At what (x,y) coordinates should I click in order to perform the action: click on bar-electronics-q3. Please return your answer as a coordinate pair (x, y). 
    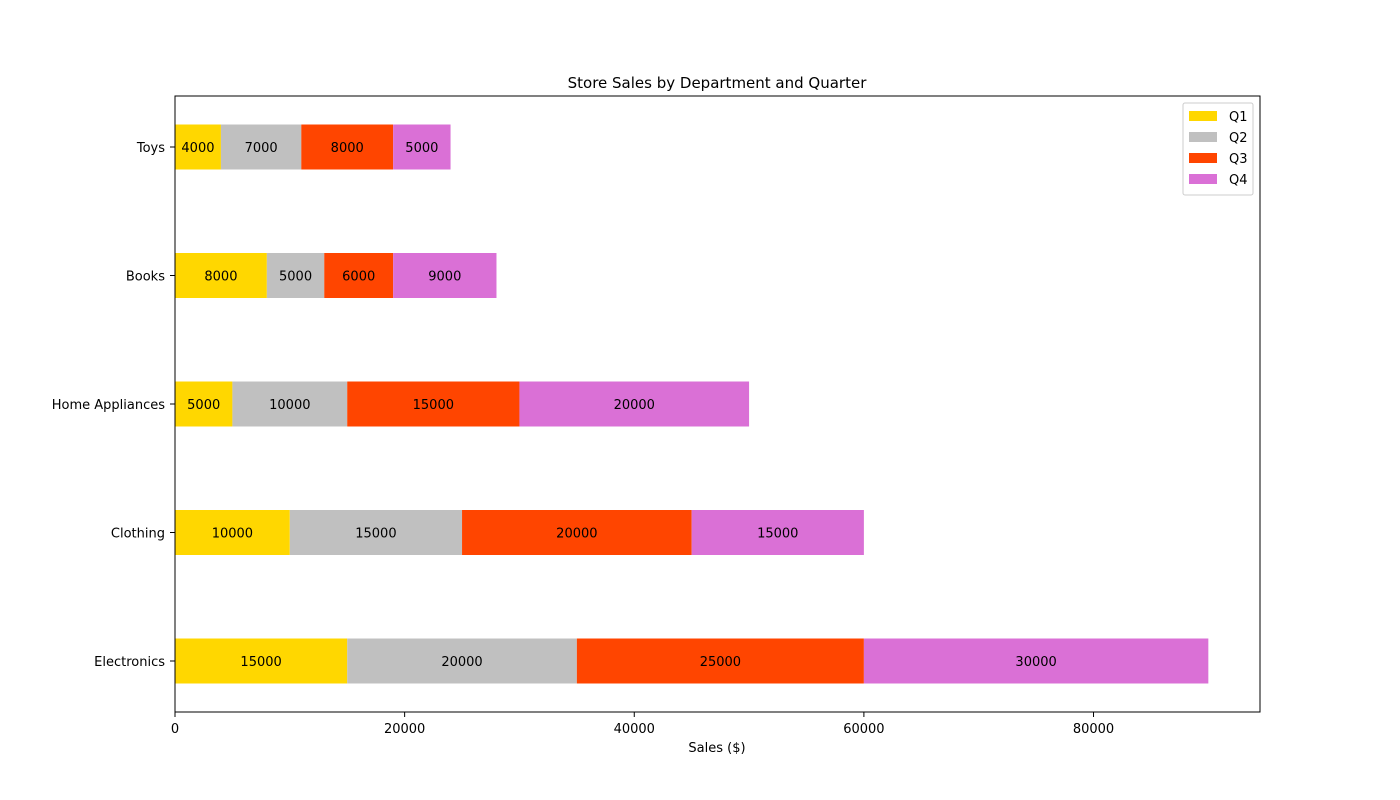
    Looking at the image, I should click on (720, 661).